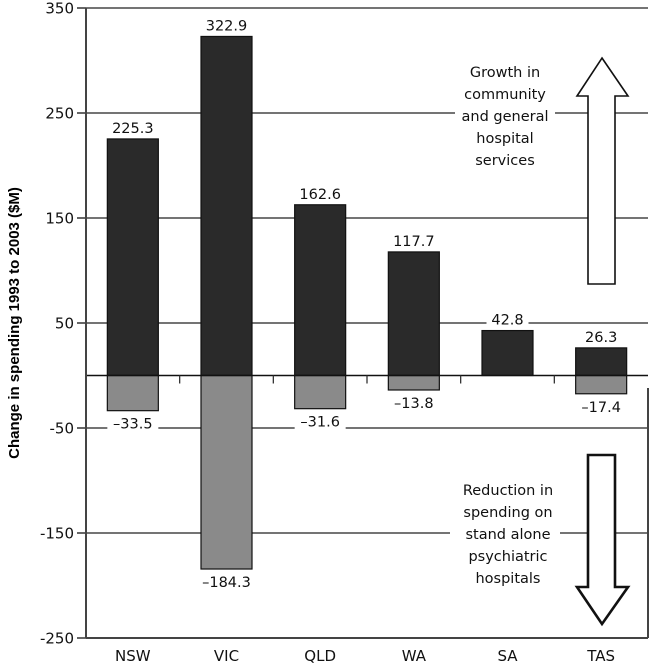  I want to click on y-axis-label: Change in spending 1993 to 2003 ($M), so click(14, 323).